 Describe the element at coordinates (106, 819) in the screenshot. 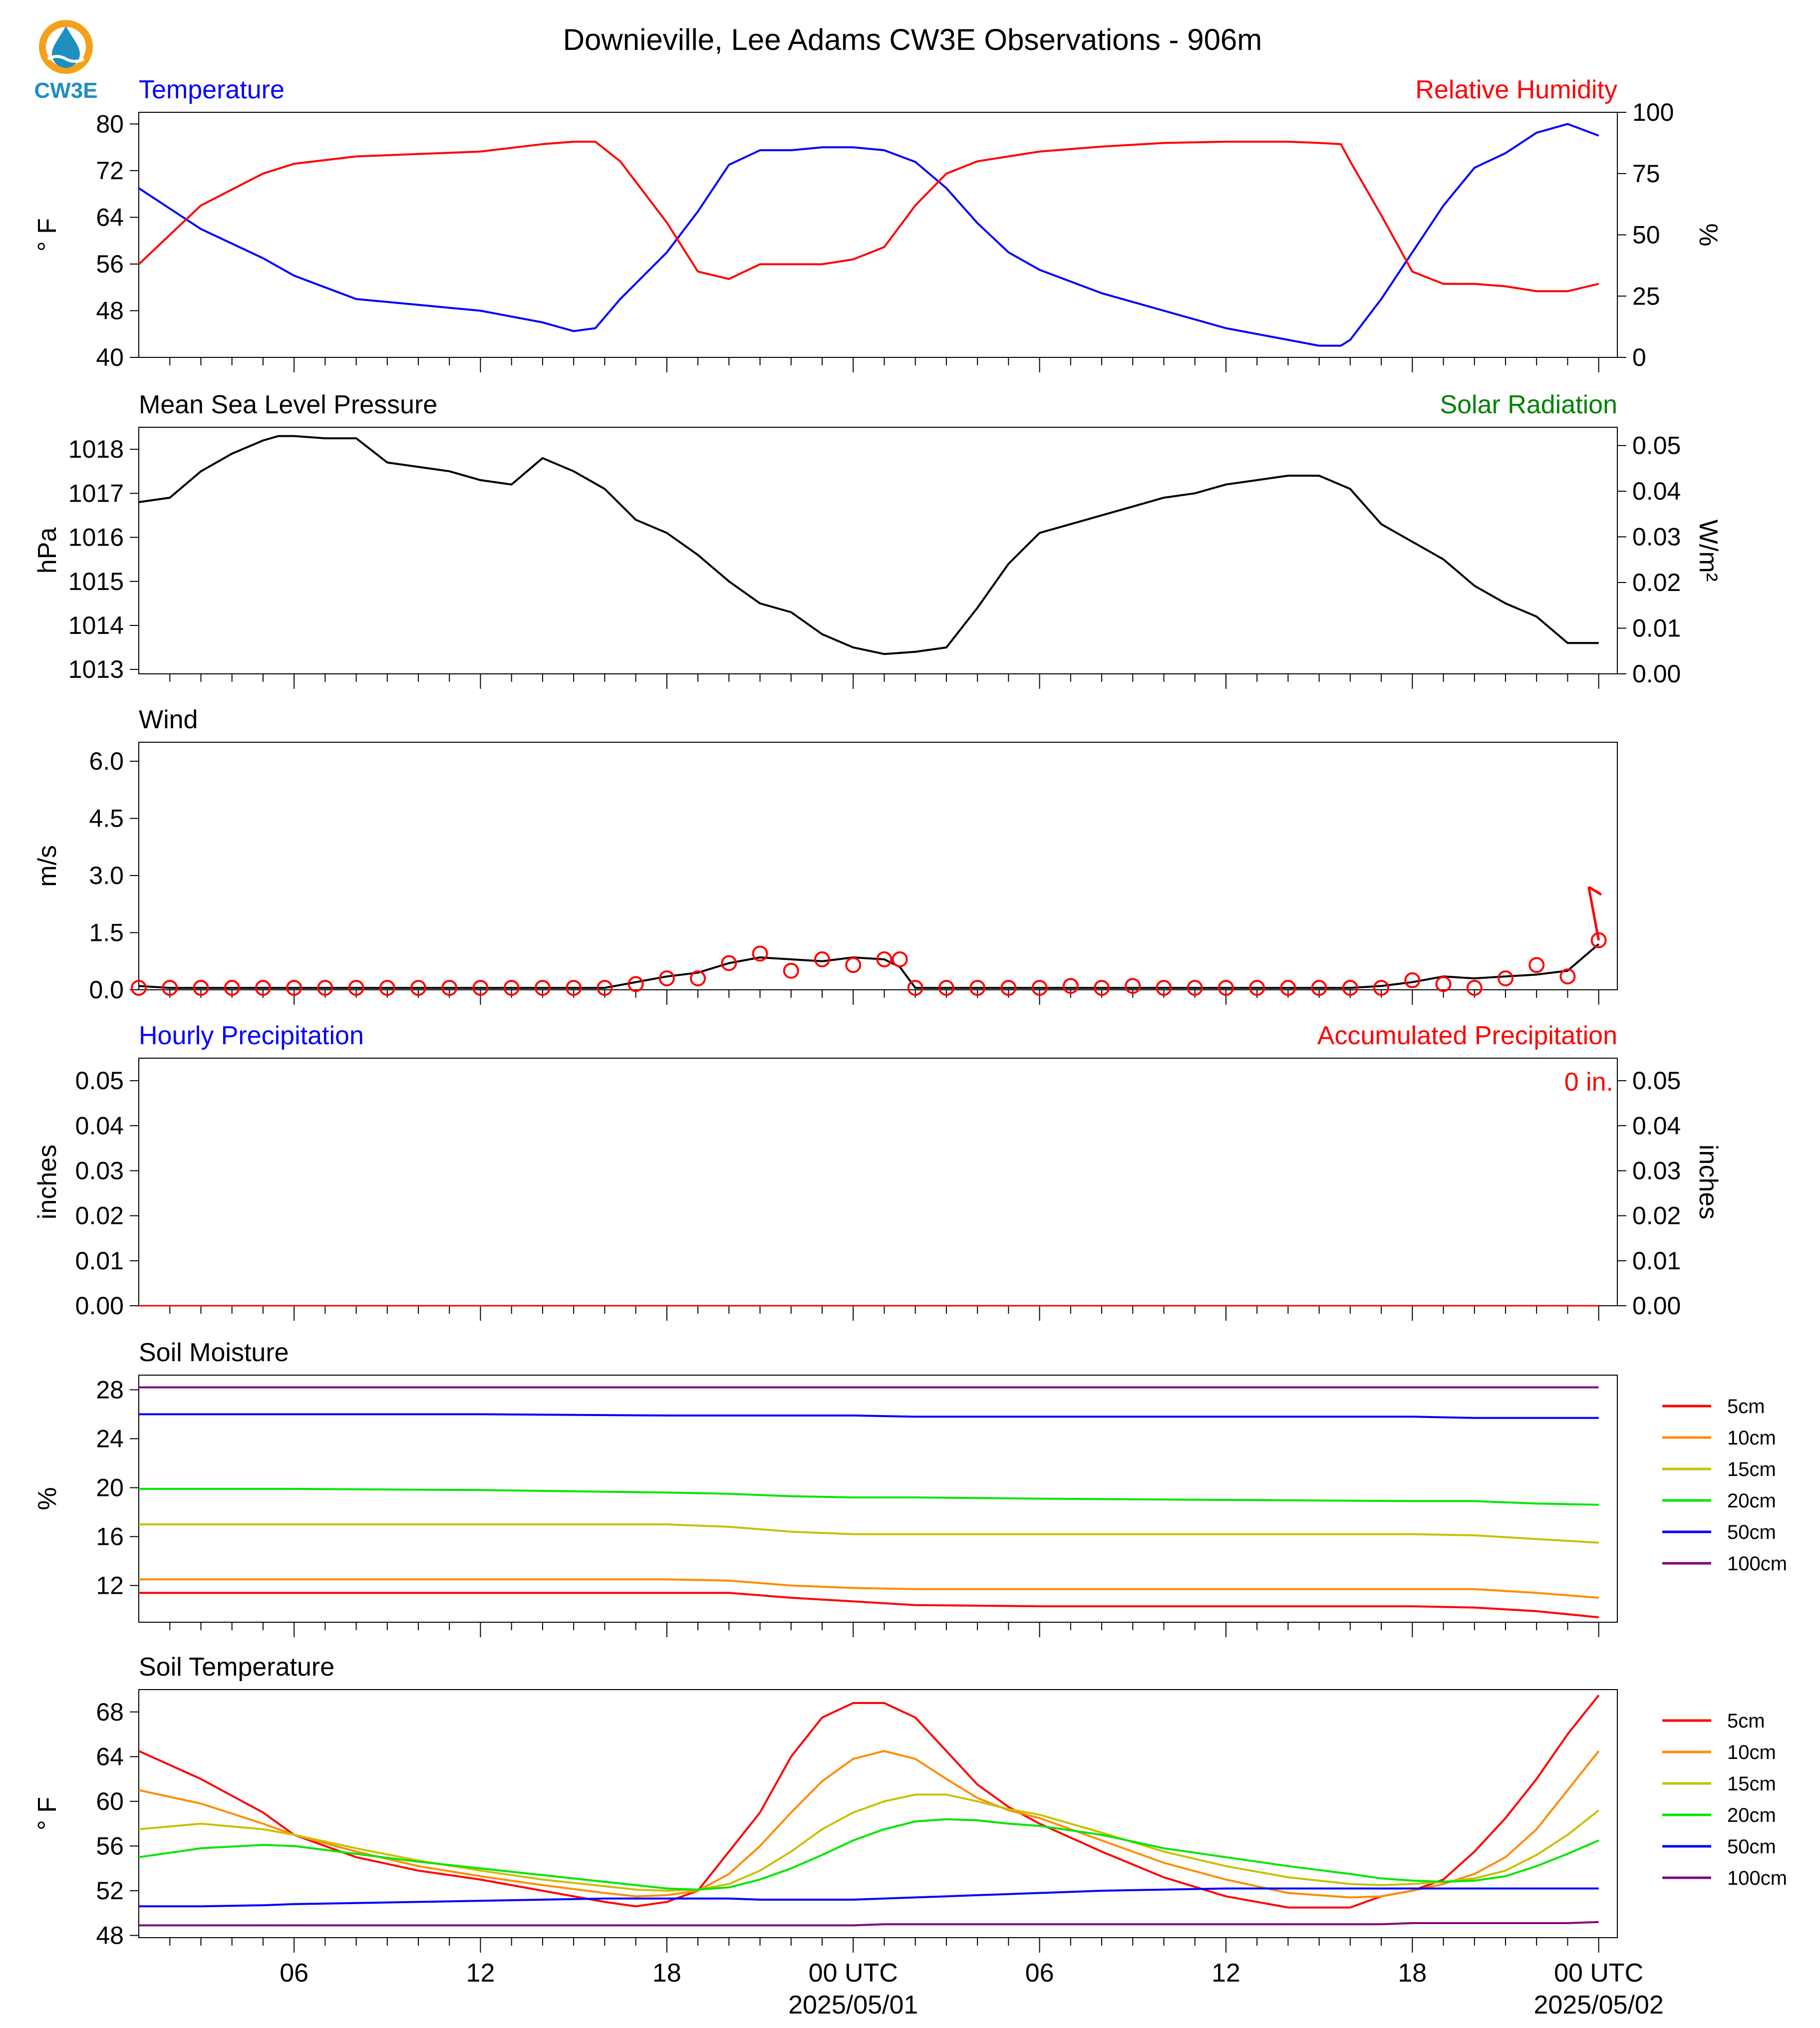

I see `y-tick-label-left: 4.5` at that location.